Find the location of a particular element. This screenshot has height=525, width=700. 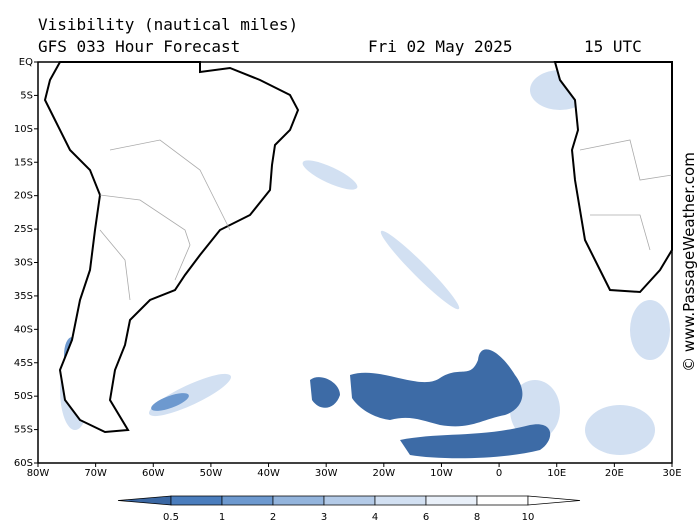

lon-label: 30W is located at coordinates (326, 473).